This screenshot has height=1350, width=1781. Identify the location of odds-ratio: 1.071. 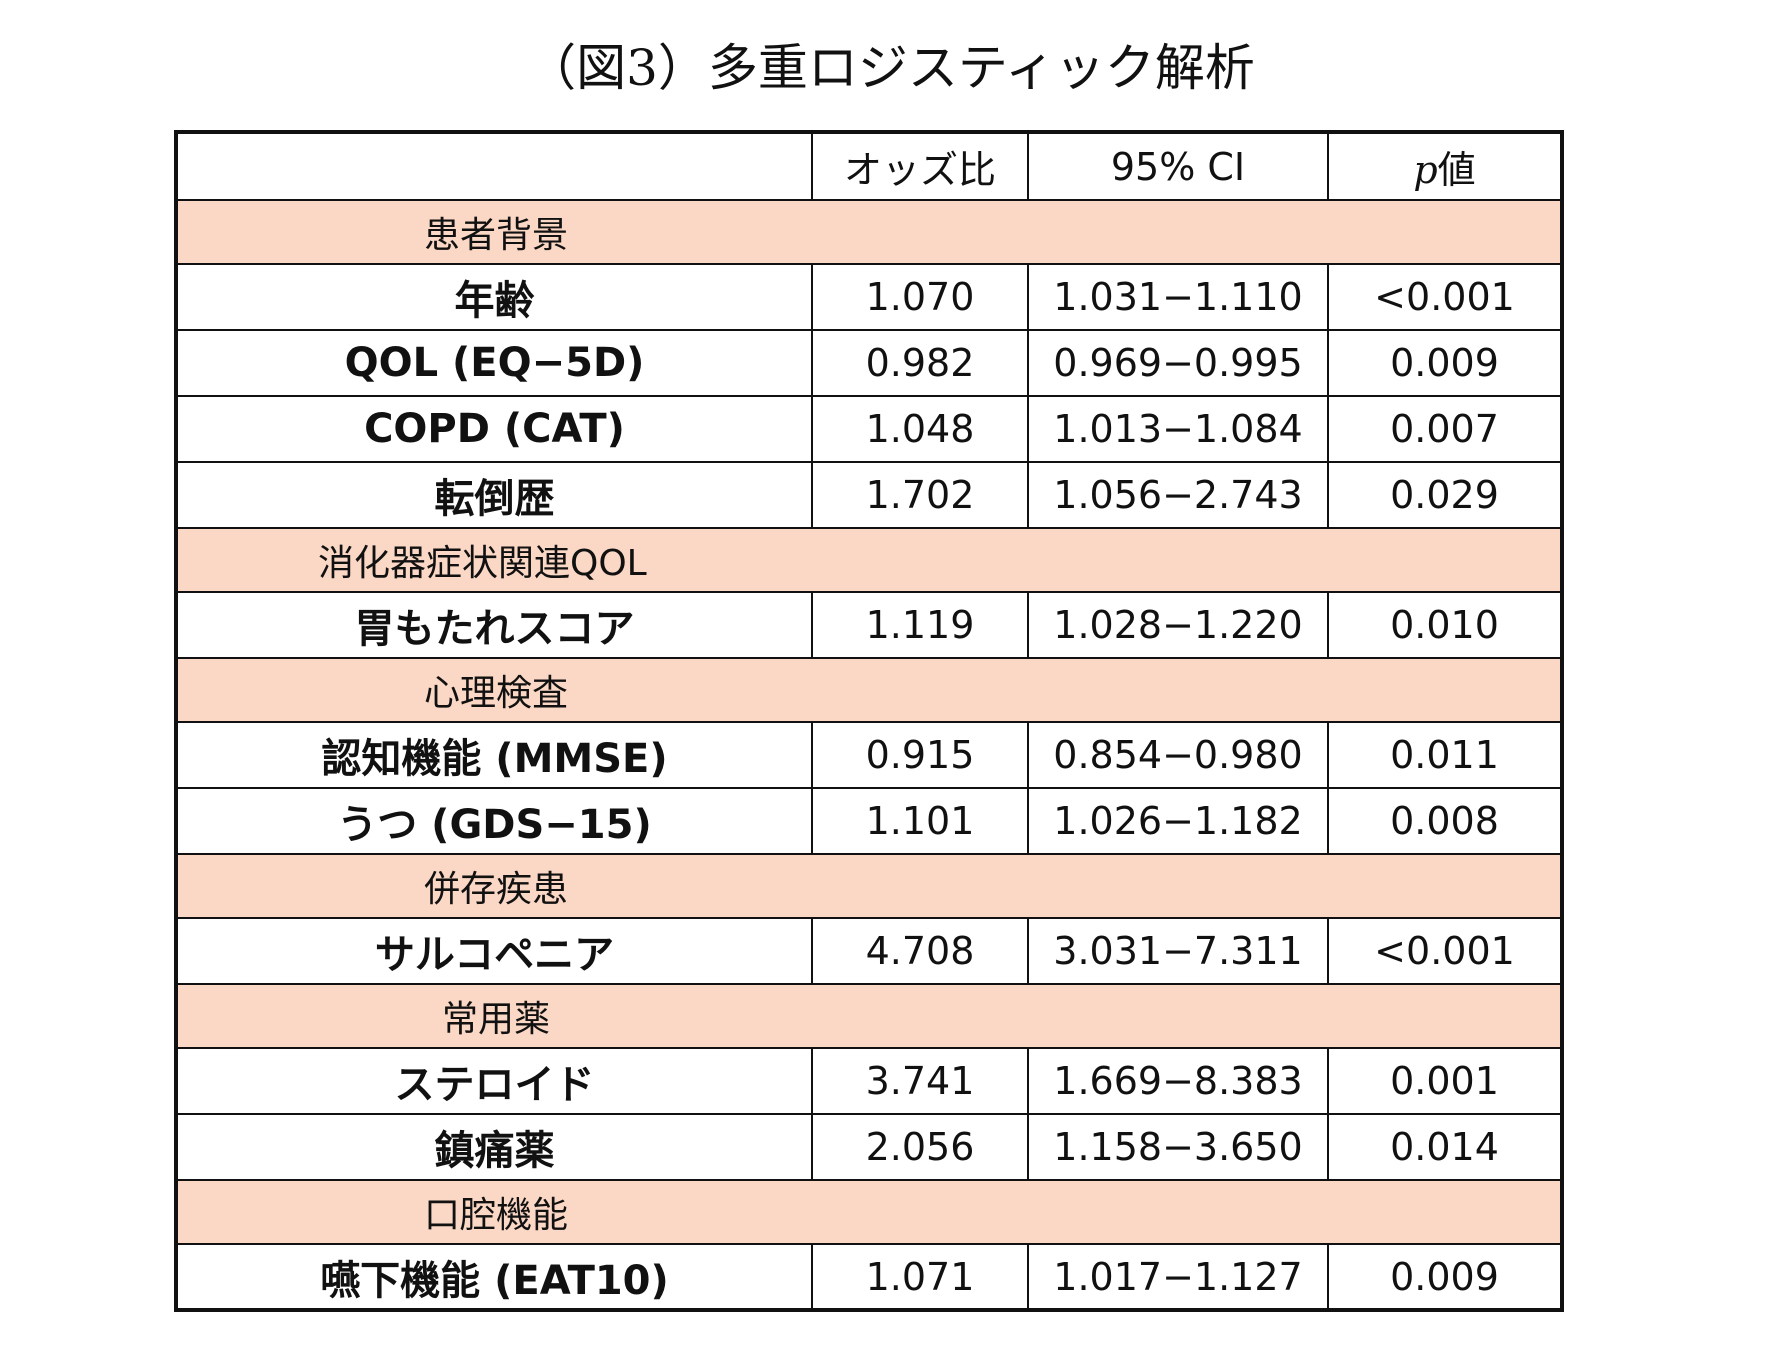
(920, 1277).